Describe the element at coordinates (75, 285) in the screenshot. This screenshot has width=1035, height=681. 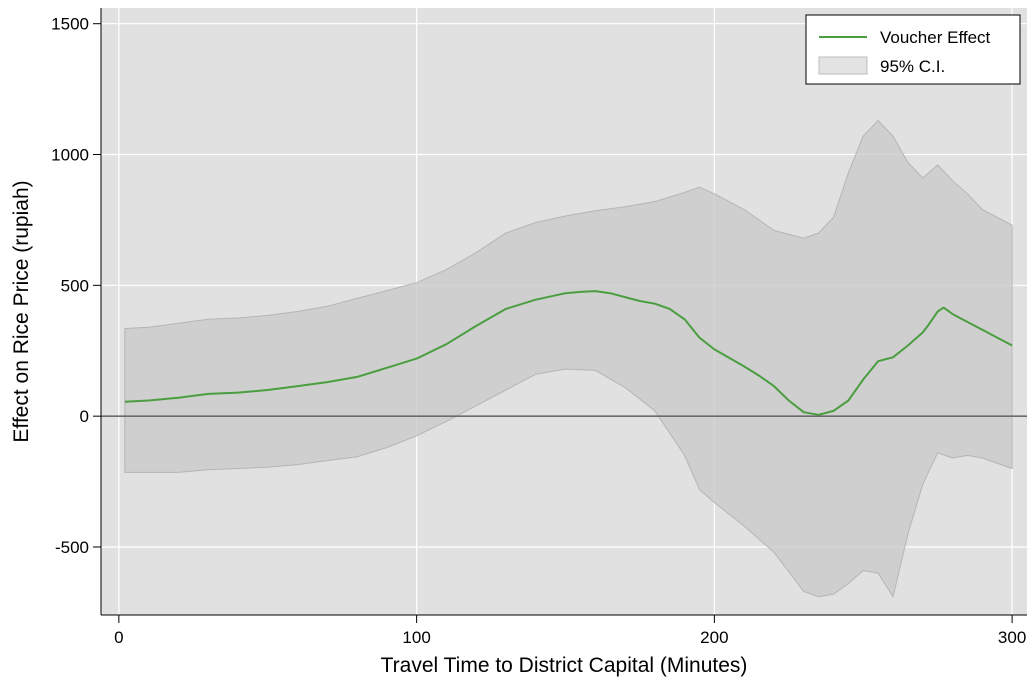
I see `y-tick-label: 500` at that location.